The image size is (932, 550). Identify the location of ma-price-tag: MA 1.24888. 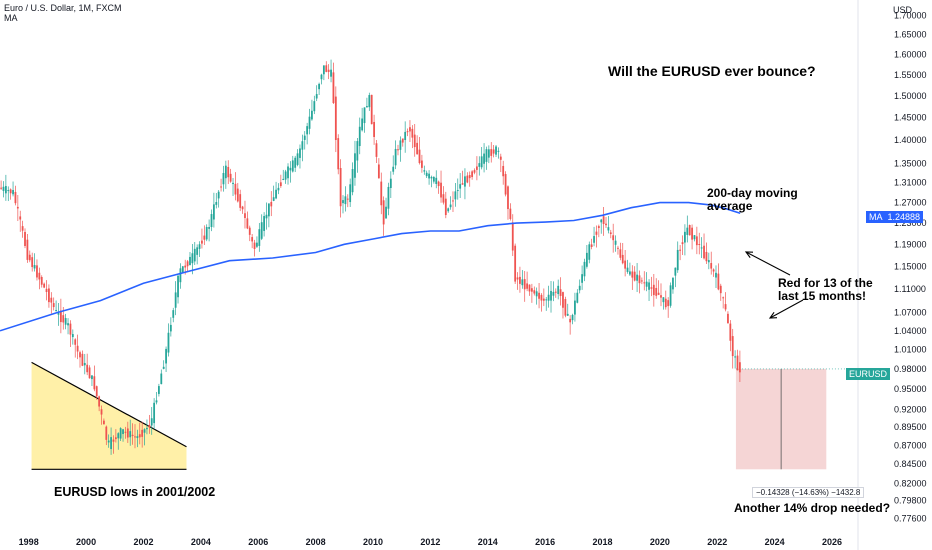
(895, 217).